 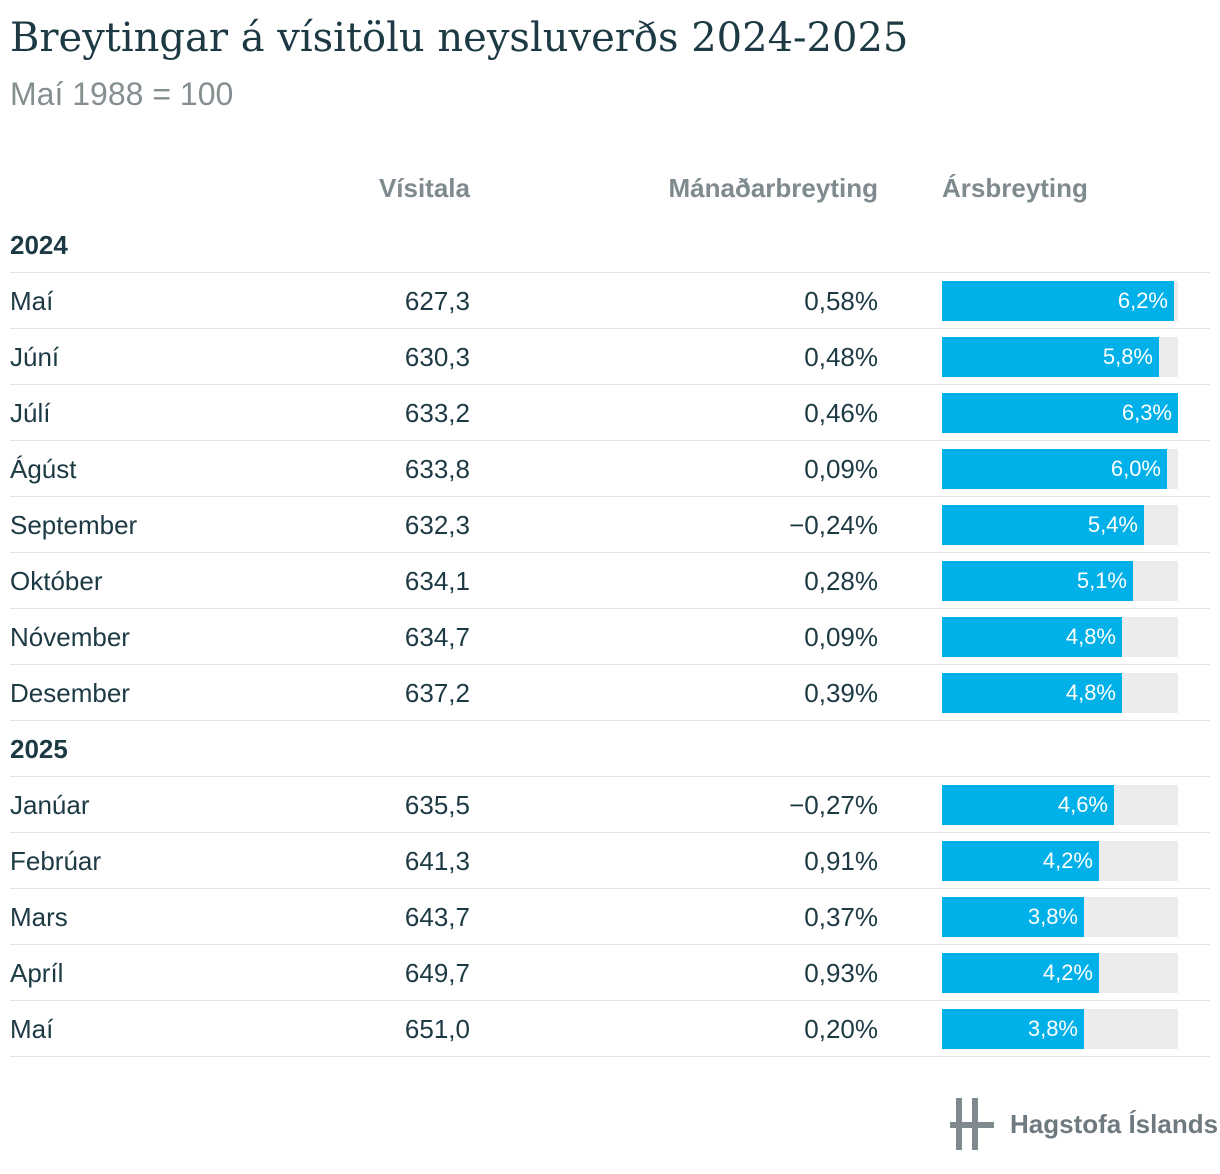 I want to click on index-value: 633,8, so click(x=437, y=469).